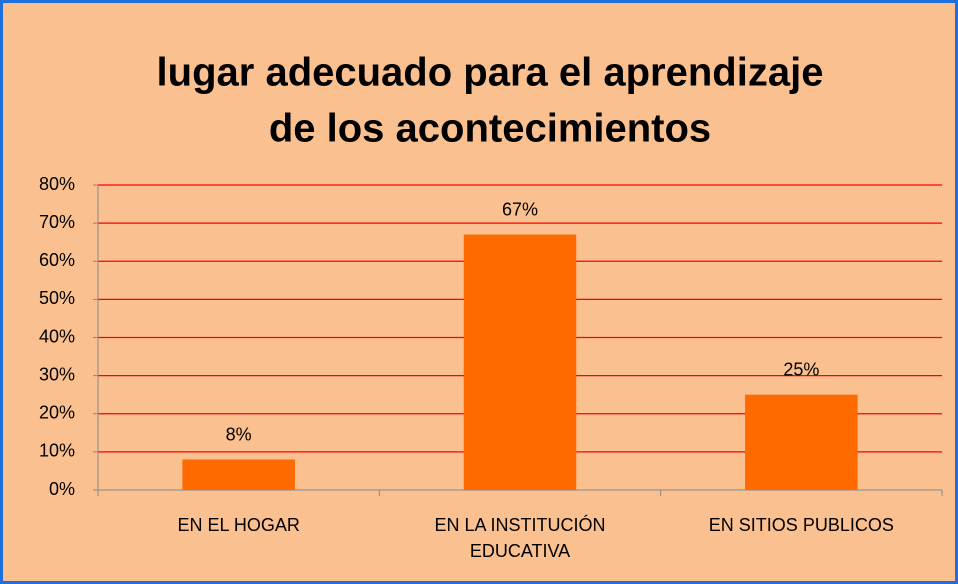 This screenshot has height=584, width=958. Describe the element at coordinates (57, 222) in the screenshot. I see `y-tick-label: 70%` at that location.